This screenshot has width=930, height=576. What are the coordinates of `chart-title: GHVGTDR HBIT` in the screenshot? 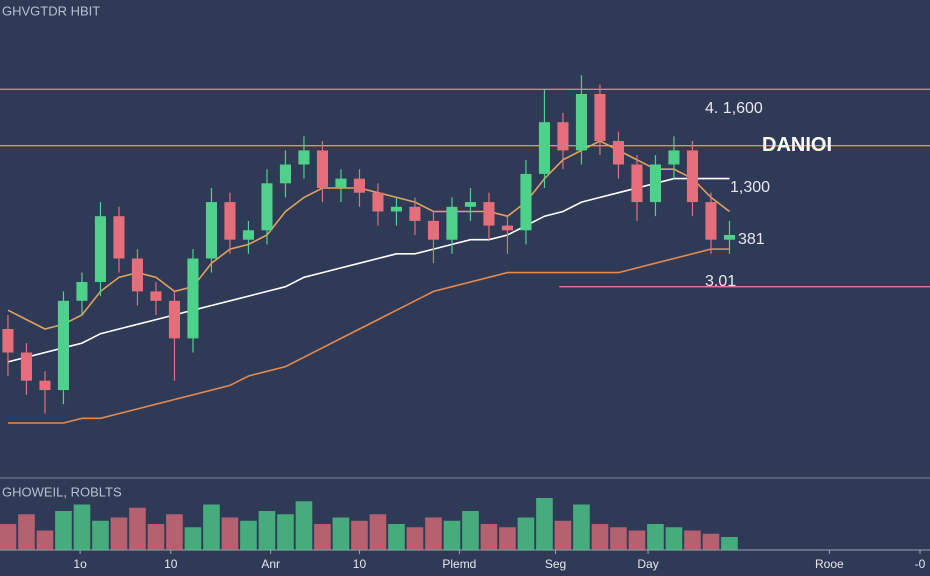 It's located at (51, 10).